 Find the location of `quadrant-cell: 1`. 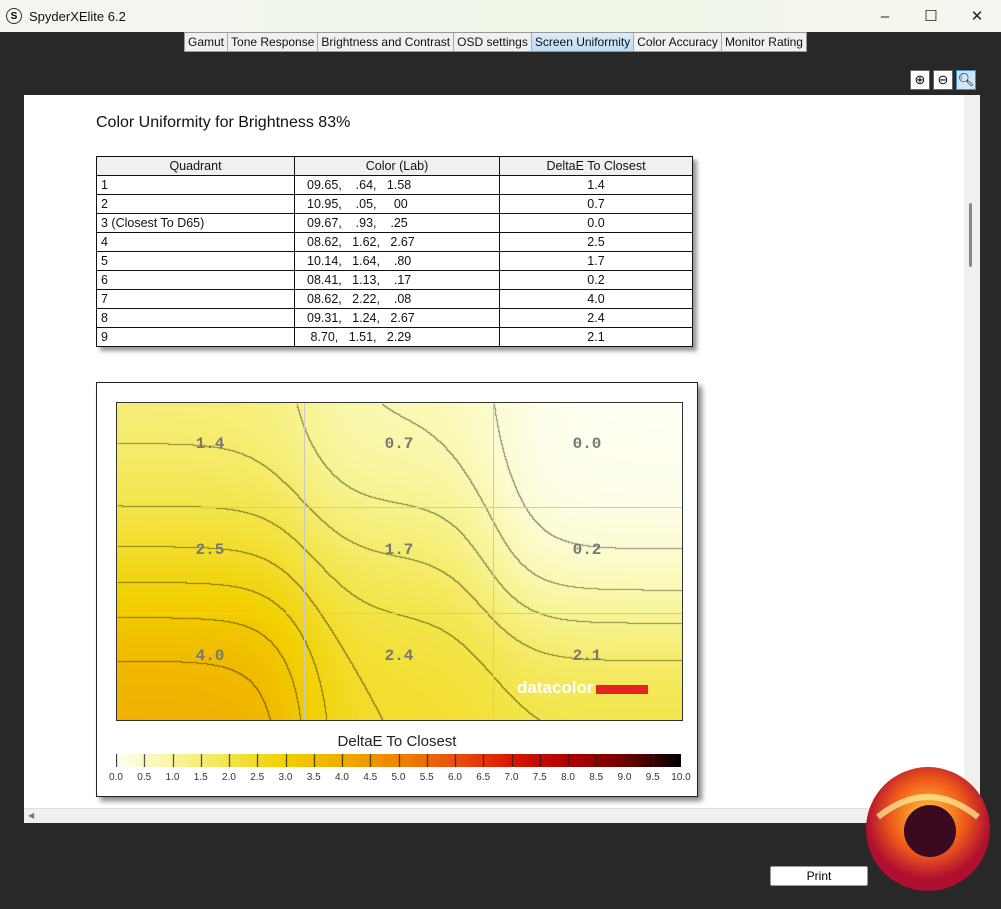

quadrant-cell: 1 is located at coordinates (195, 185).